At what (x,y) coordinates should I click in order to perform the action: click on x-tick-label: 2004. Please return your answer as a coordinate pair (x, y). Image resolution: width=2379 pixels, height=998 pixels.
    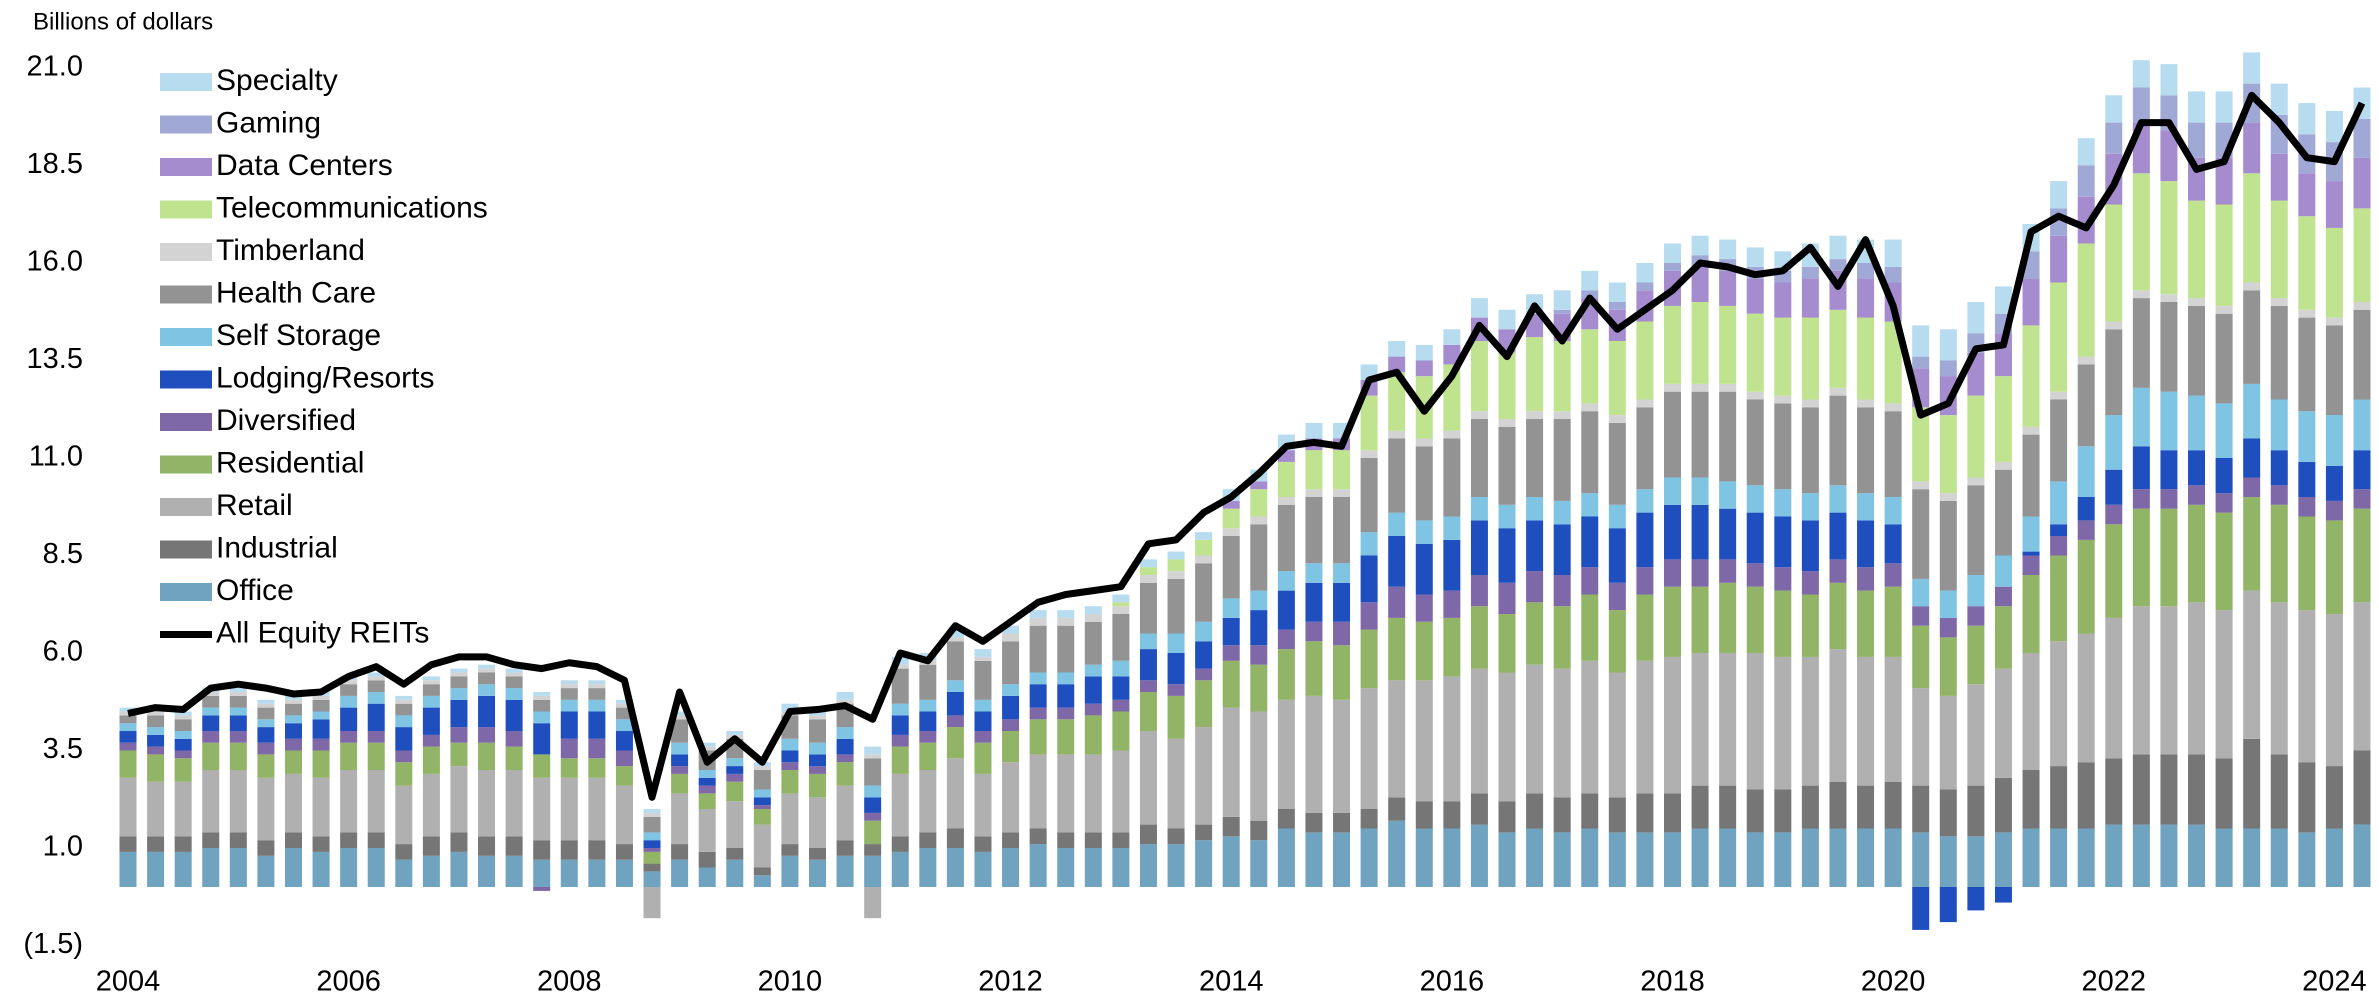
    Looking at the image, I should click on (128, 982).